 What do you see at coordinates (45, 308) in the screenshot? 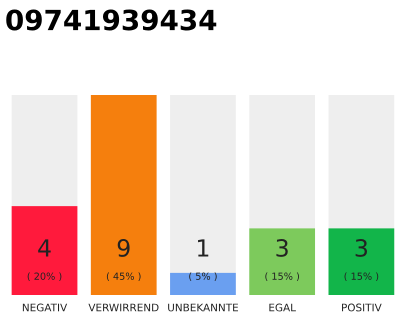
I see `x-tick-label: NEGATIV` at bounding box center [45, 308].